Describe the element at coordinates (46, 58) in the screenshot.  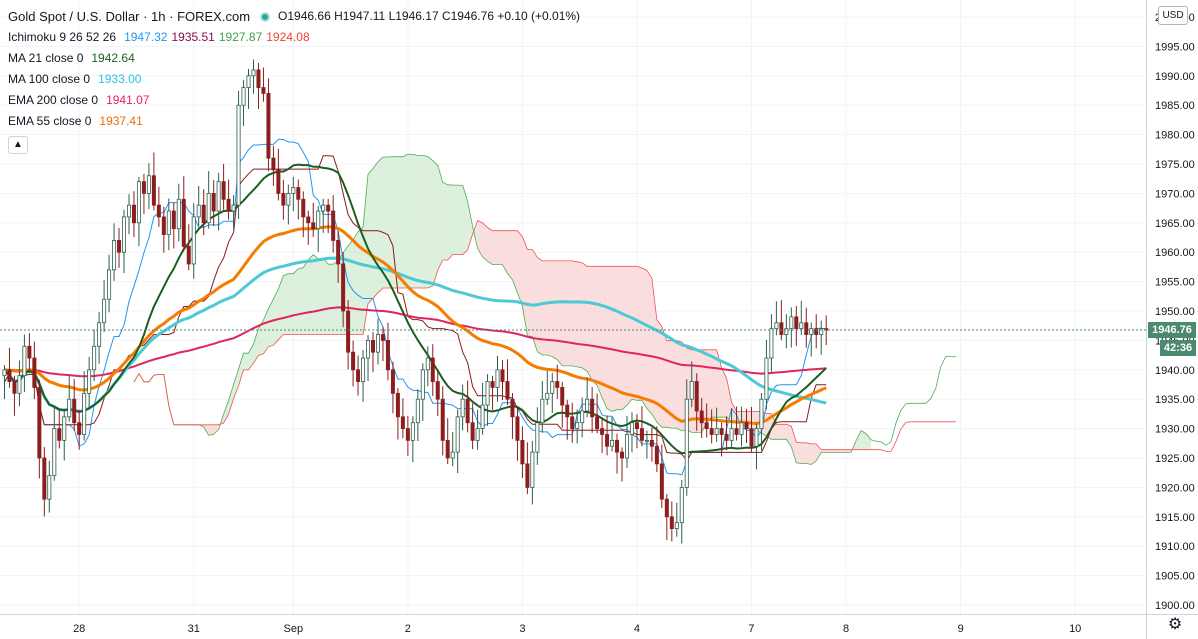
I see `indicator-name: MA 21 close 0` at that location.